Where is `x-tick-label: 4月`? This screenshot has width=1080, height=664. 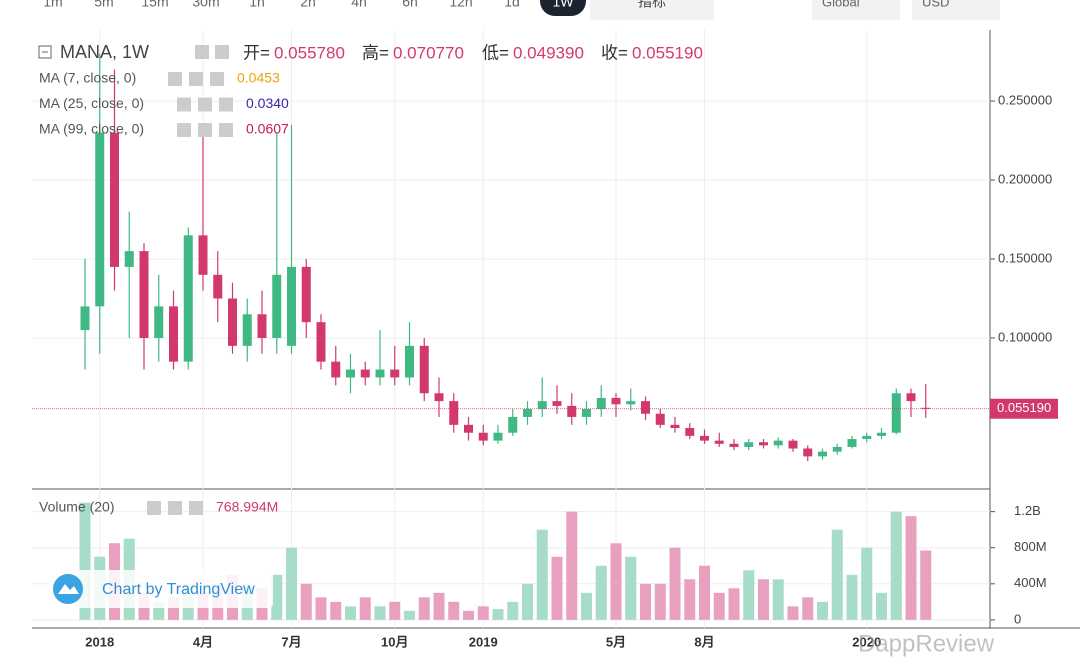
x-tick-label: 4月 is located at coordinates (203, 641).